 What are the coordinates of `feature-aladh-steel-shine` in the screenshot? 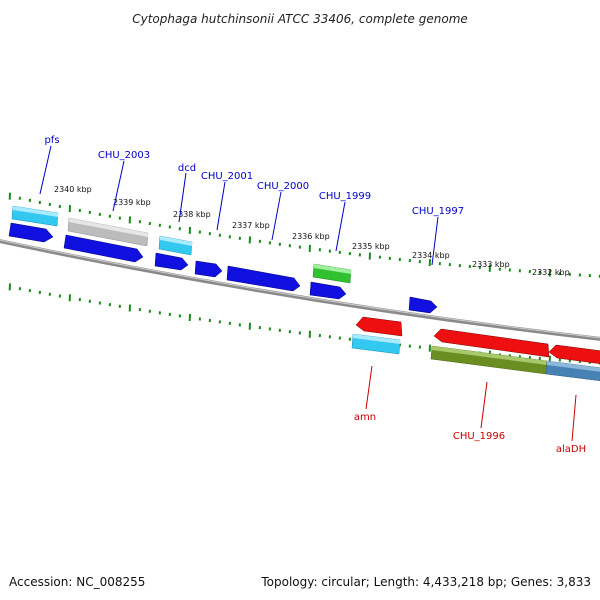 It's located at (573, 366).